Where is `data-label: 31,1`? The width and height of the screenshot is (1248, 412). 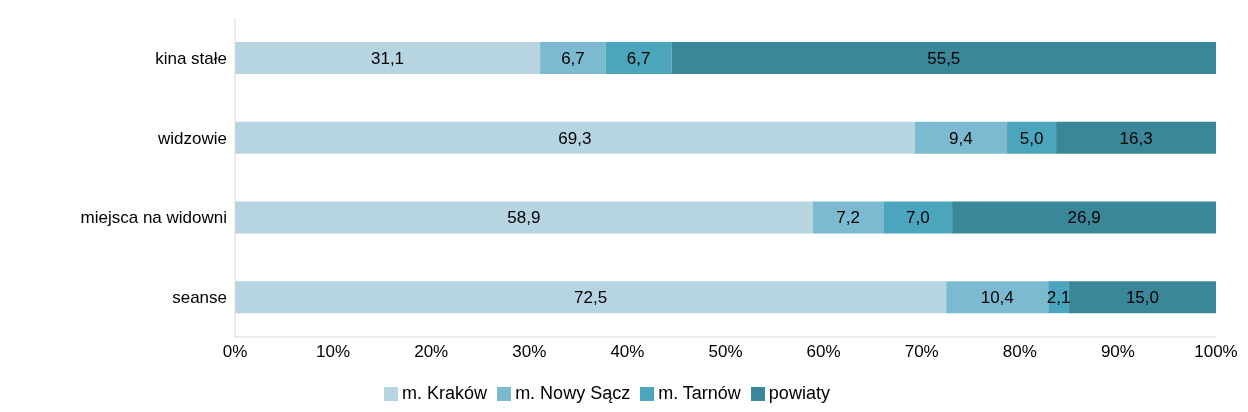 data-label: 31,1 is located at coordinates (388, 58).